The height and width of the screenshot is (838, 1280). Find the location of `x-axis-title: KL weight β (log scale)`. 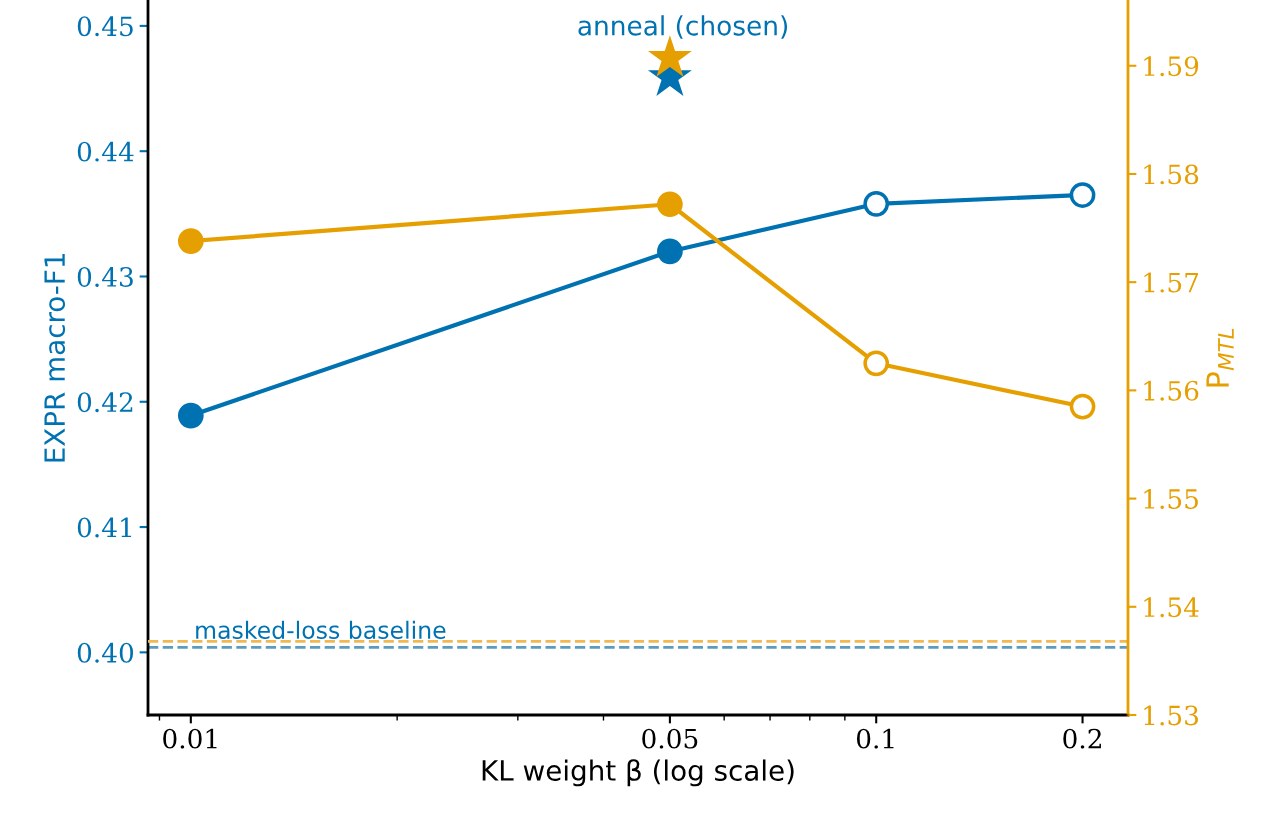

x-axis-title: KL weight β (log scale) is located at coordinates (638, 773).